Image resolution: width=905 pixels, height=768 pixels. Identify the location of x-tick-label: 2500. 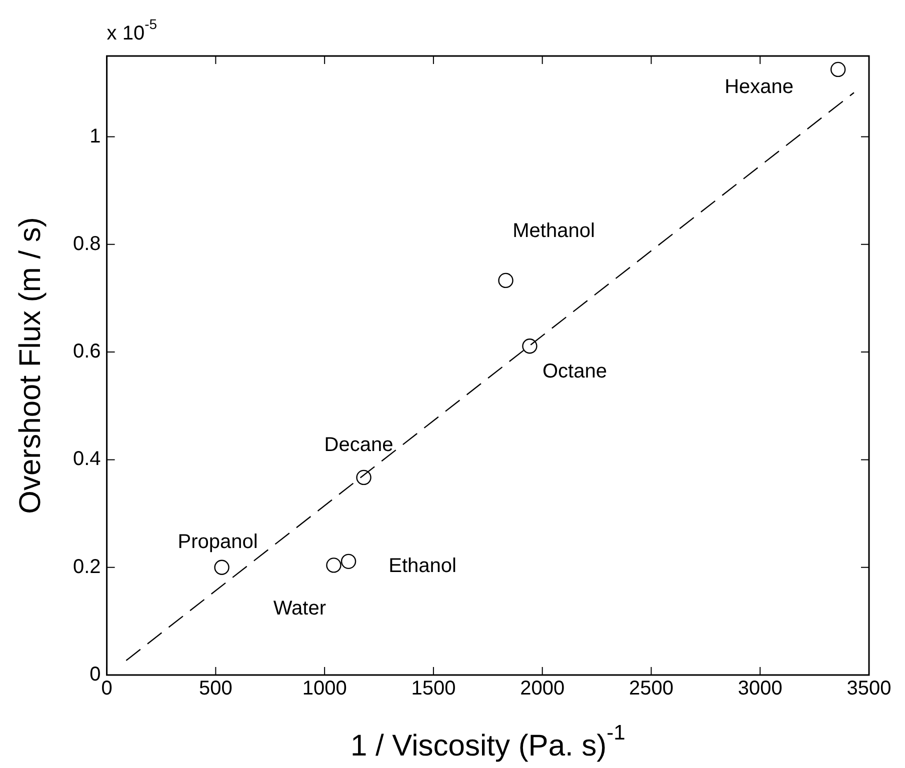
(651, 689).